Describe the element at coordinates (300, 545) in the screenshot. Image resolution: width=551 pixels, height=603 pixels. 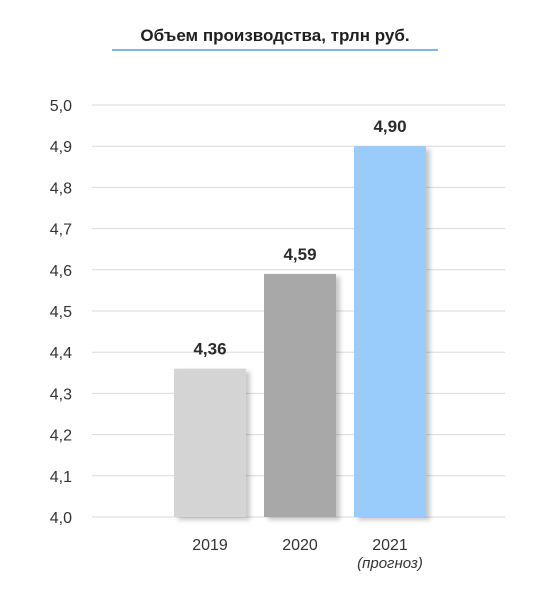
I see `x-category-label: 2020` at that location.